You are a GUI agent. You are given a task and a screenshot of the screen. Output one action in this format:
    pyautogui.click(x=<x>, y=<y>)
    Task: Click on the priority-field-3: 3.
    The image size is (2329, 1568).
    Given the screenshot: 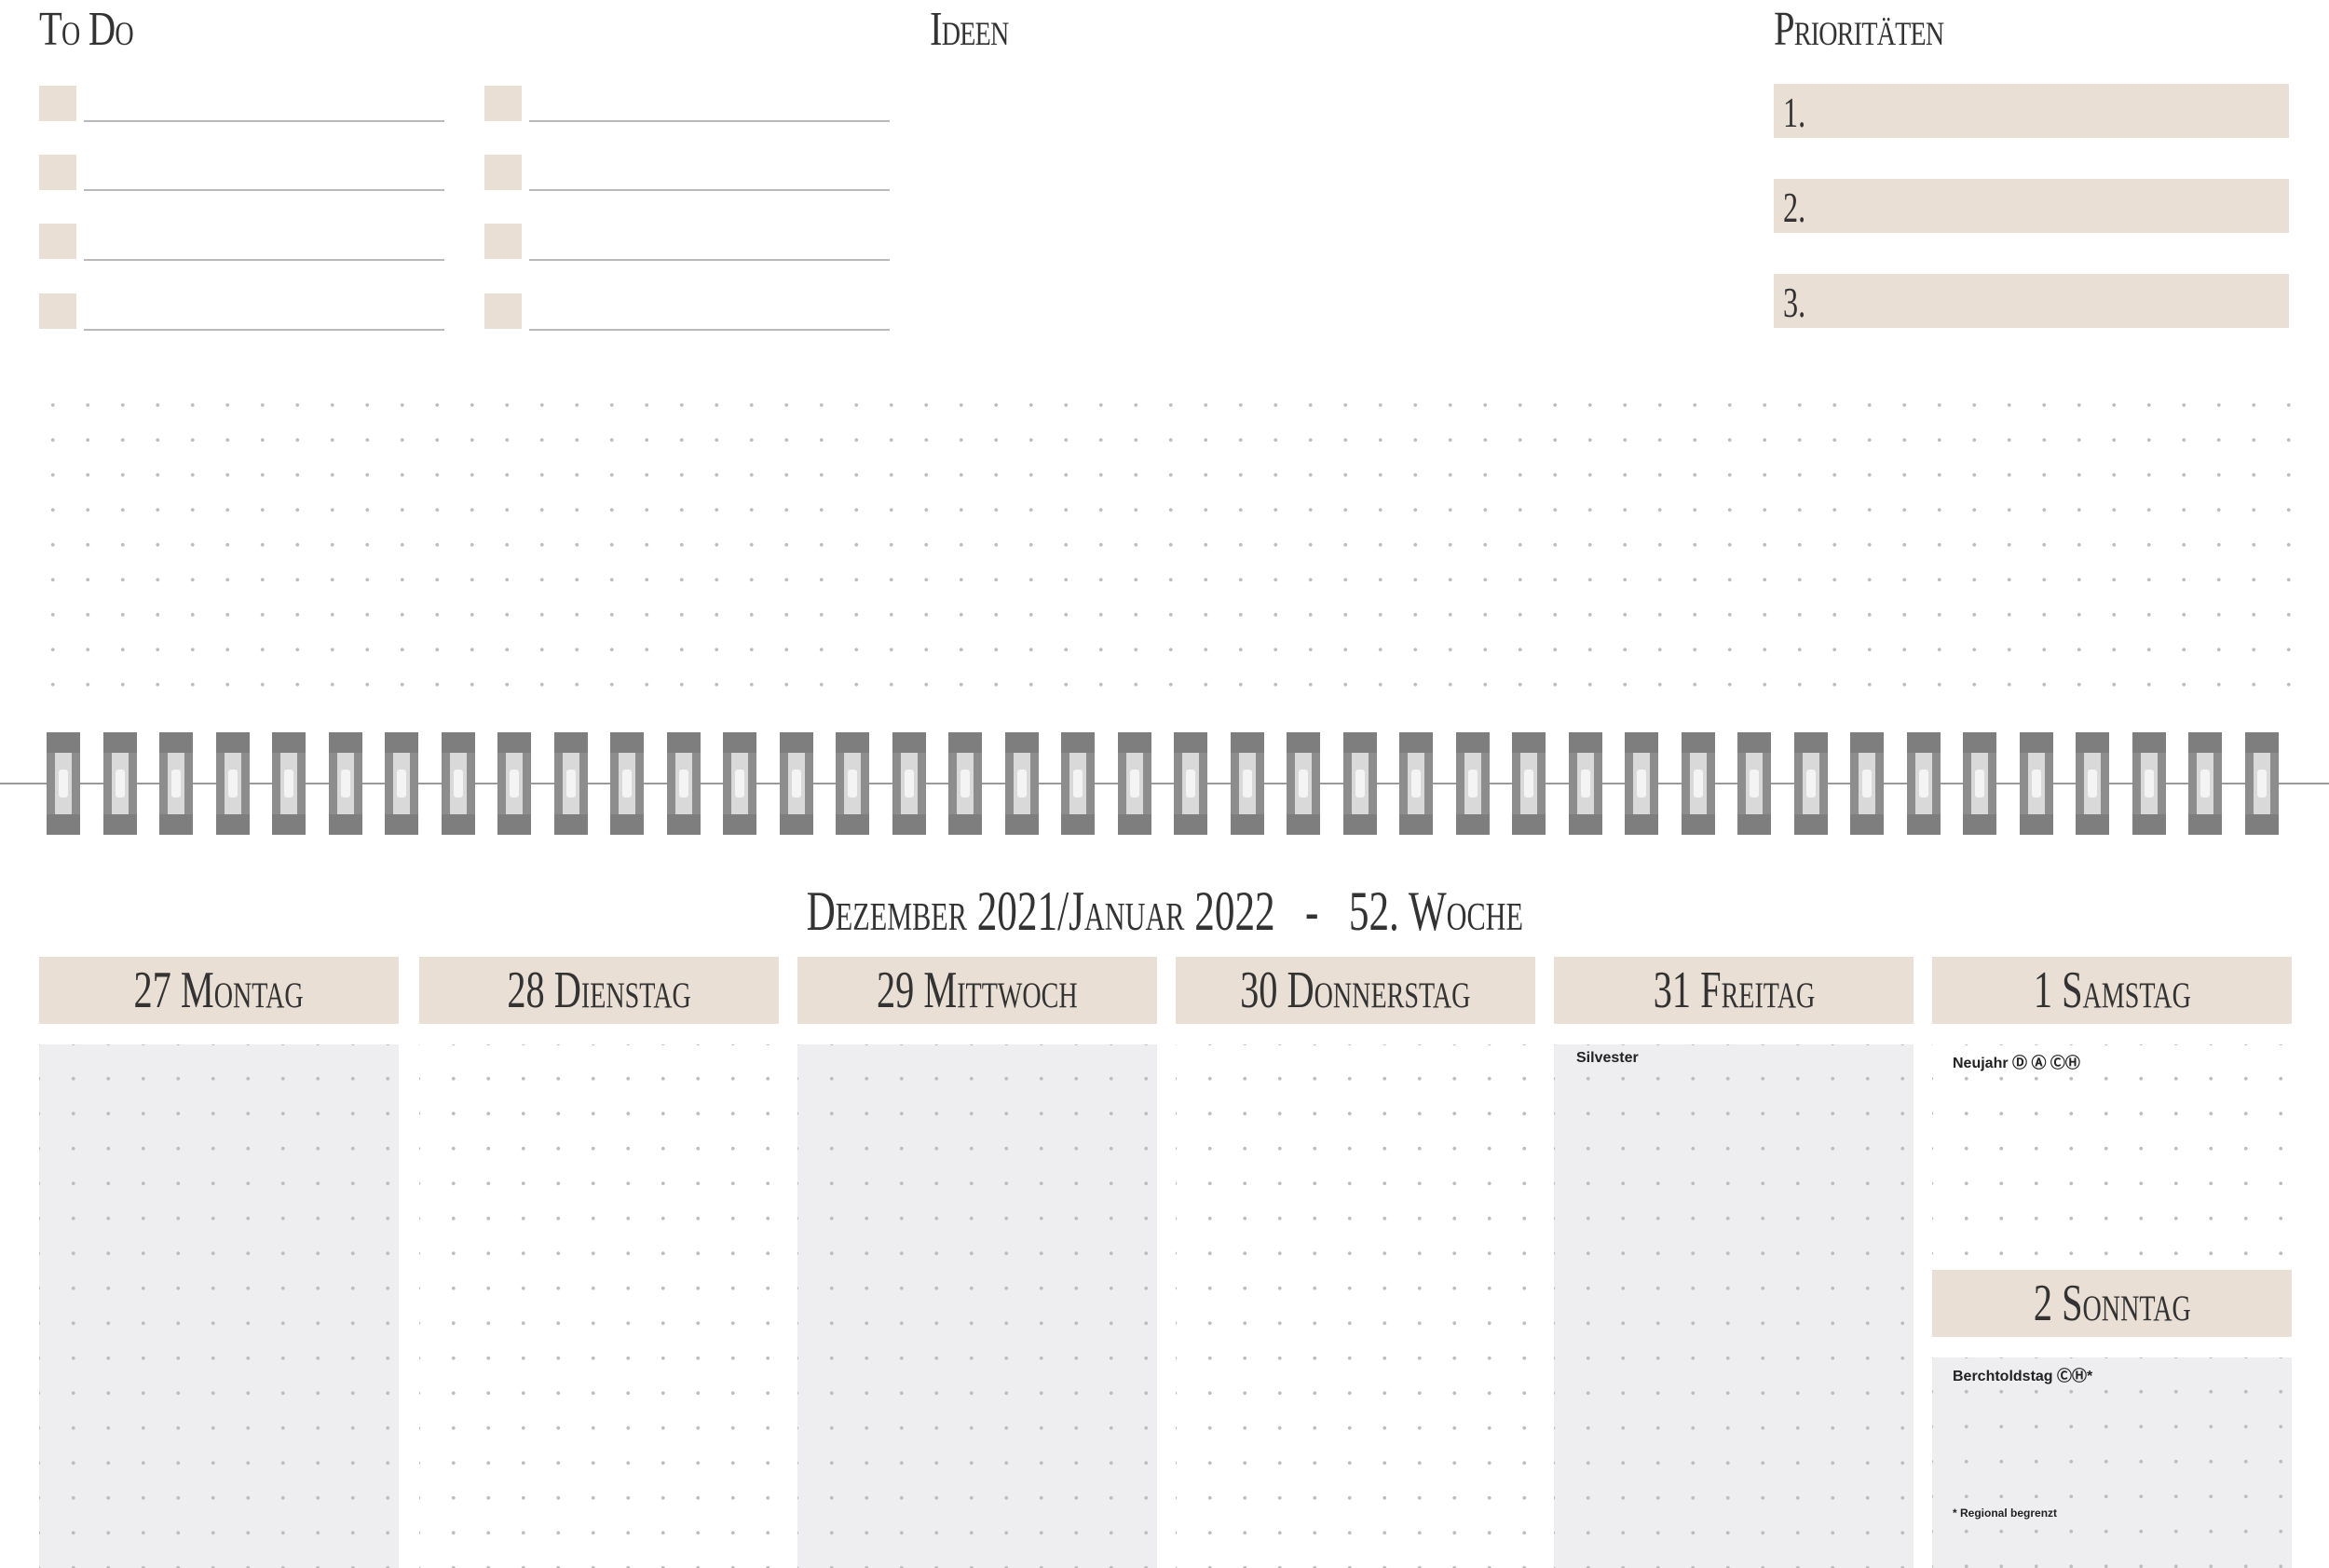 What is the action you would take?
    pyautogui.click(x=2031, y=301)
    